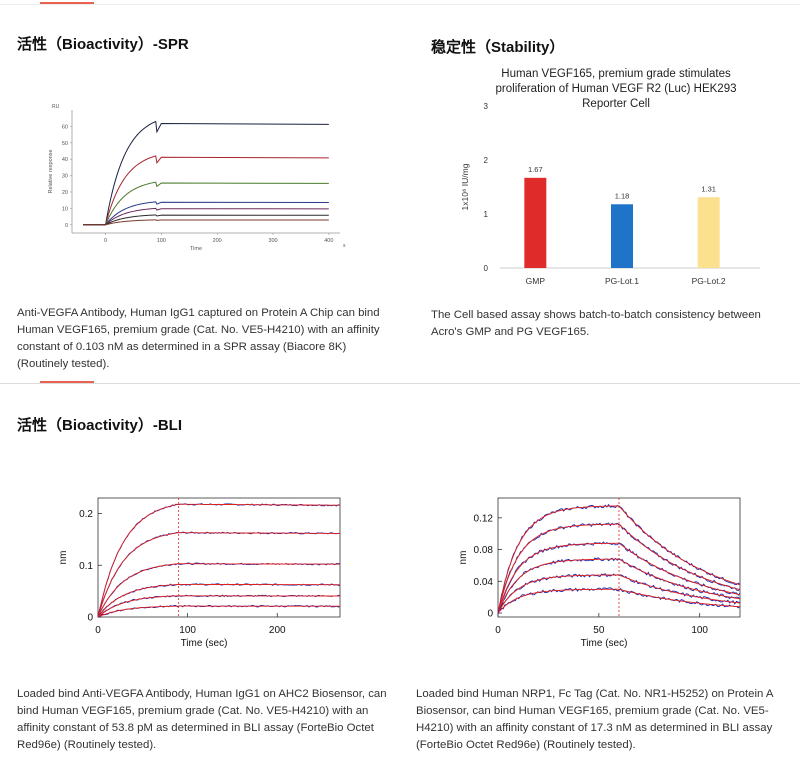  Describe the element at coordinates (90, 618) in the screenshot. I see `bli1-y-tick-label: 0` at that location.